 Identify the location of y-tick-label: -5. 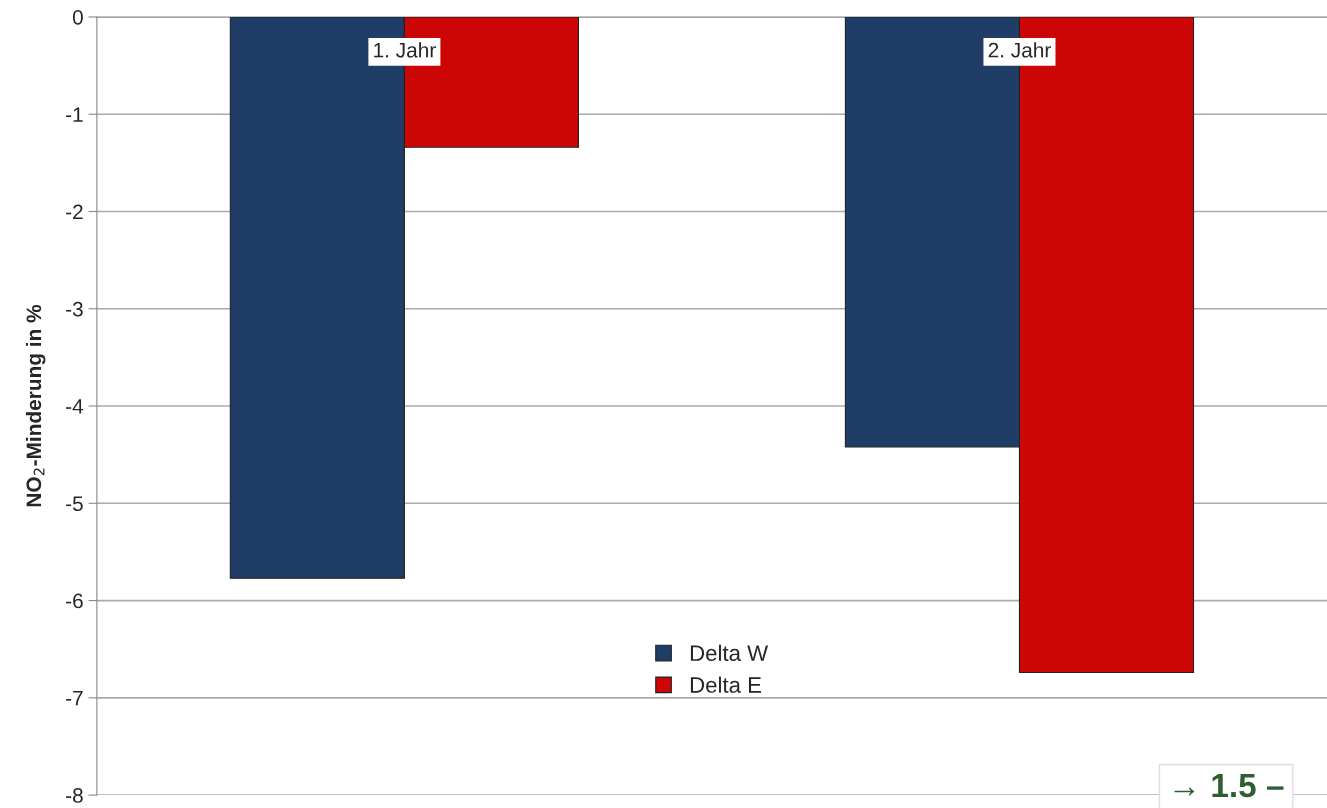
(74, 504).